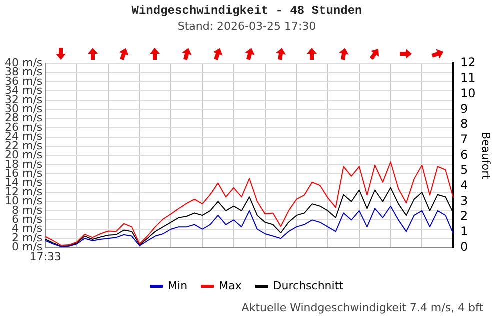 The height and width of the screenshot is (320, 500). What do you see at coordinates (468, 63) in the screenshot?
I see `y2-tick-label: 12` at bounding box center [468, 63].